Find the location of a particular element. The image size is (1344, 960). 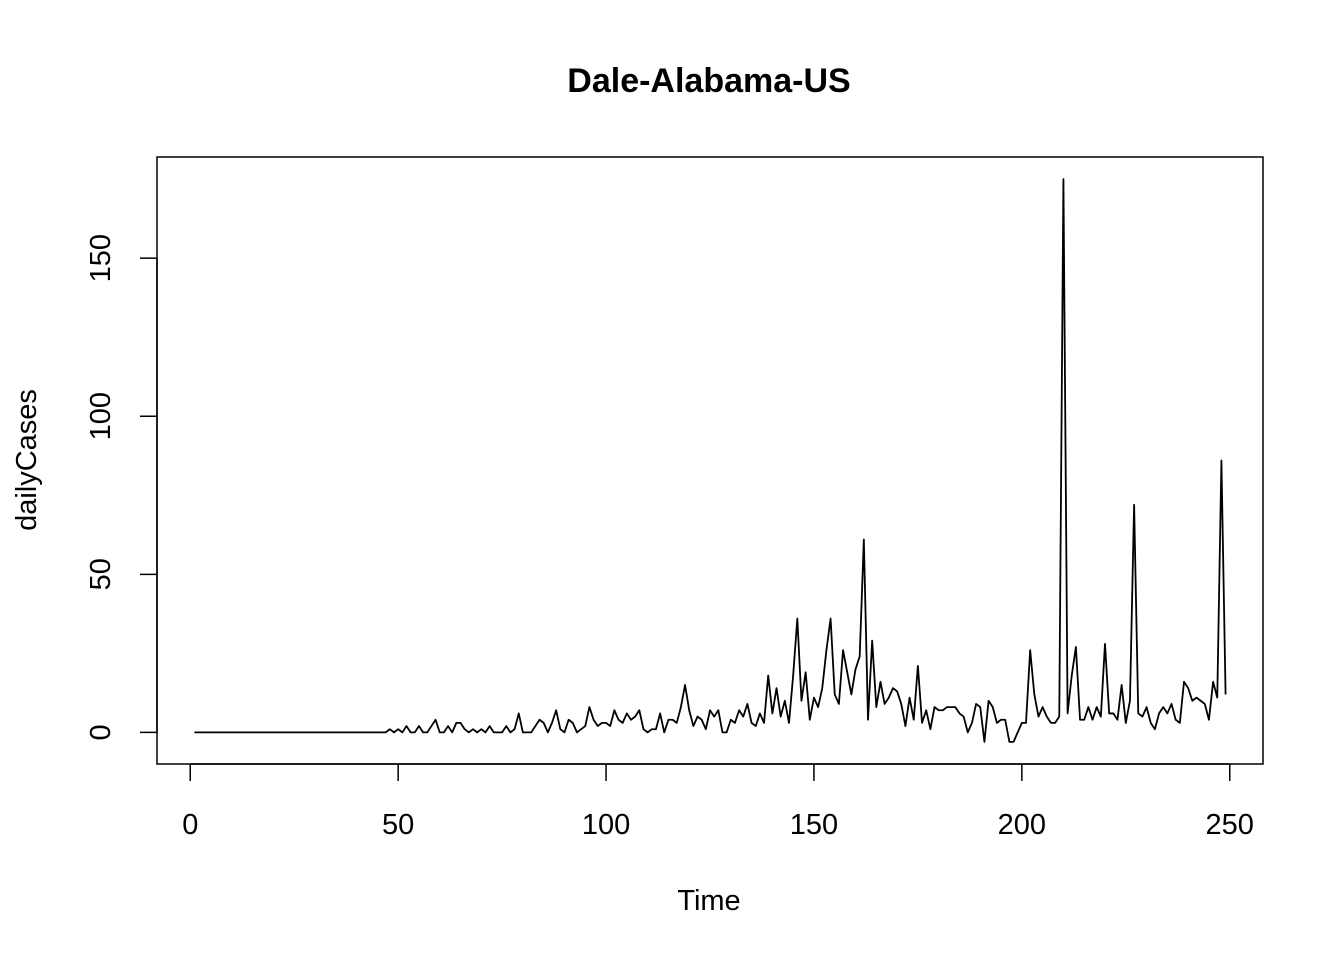

x-tick-label: 200 is located at coordinates (1022, 825).